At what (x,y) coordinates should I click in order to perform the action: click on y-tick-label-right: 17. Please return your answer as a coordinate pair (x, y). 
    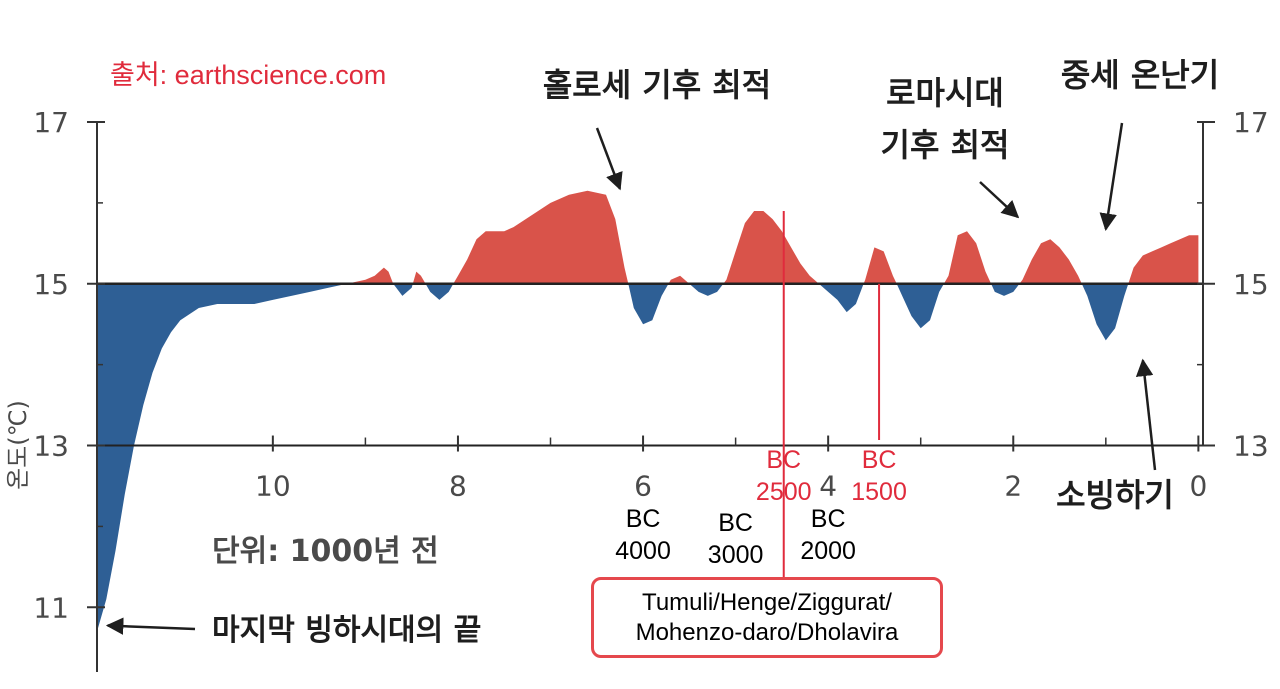
    Looking at the image, I should click on (1251, 122).